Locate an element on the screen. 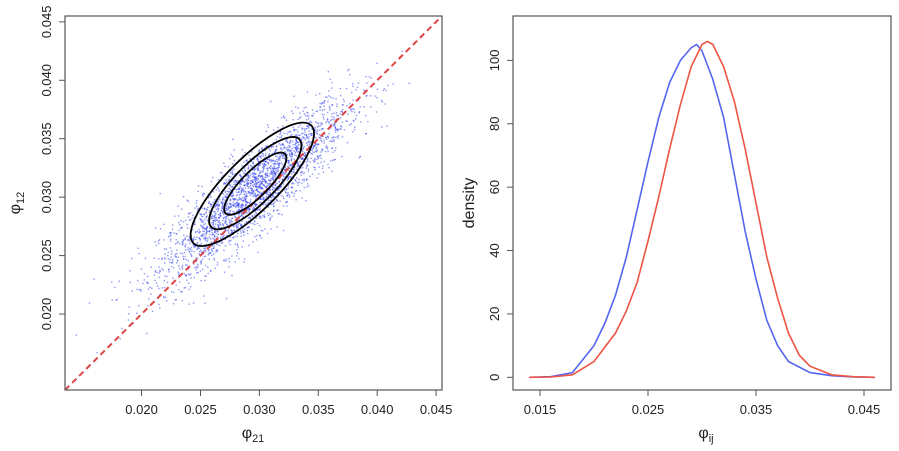 The height and width of the screenshot is (451, 899). density-x-axis-title: φij is located at coordinates (705, 435).